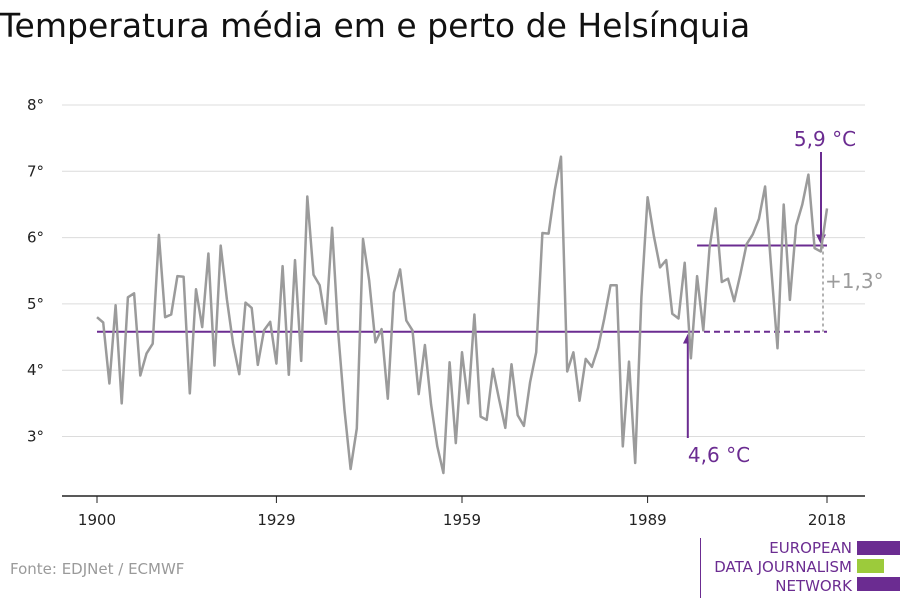  Describe the element at coordinates (35, 171) in the screenshot. I see `y-tick-label: 7°` at that location.